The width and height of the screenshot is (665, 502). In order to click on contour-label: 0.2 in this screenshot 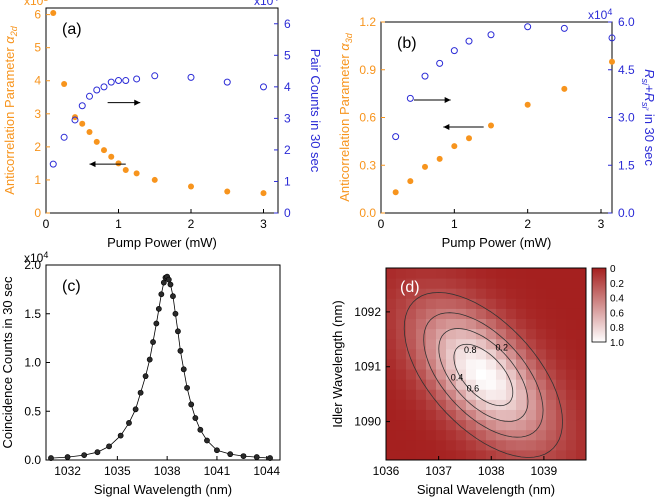, I will do `click(502, 347)`.